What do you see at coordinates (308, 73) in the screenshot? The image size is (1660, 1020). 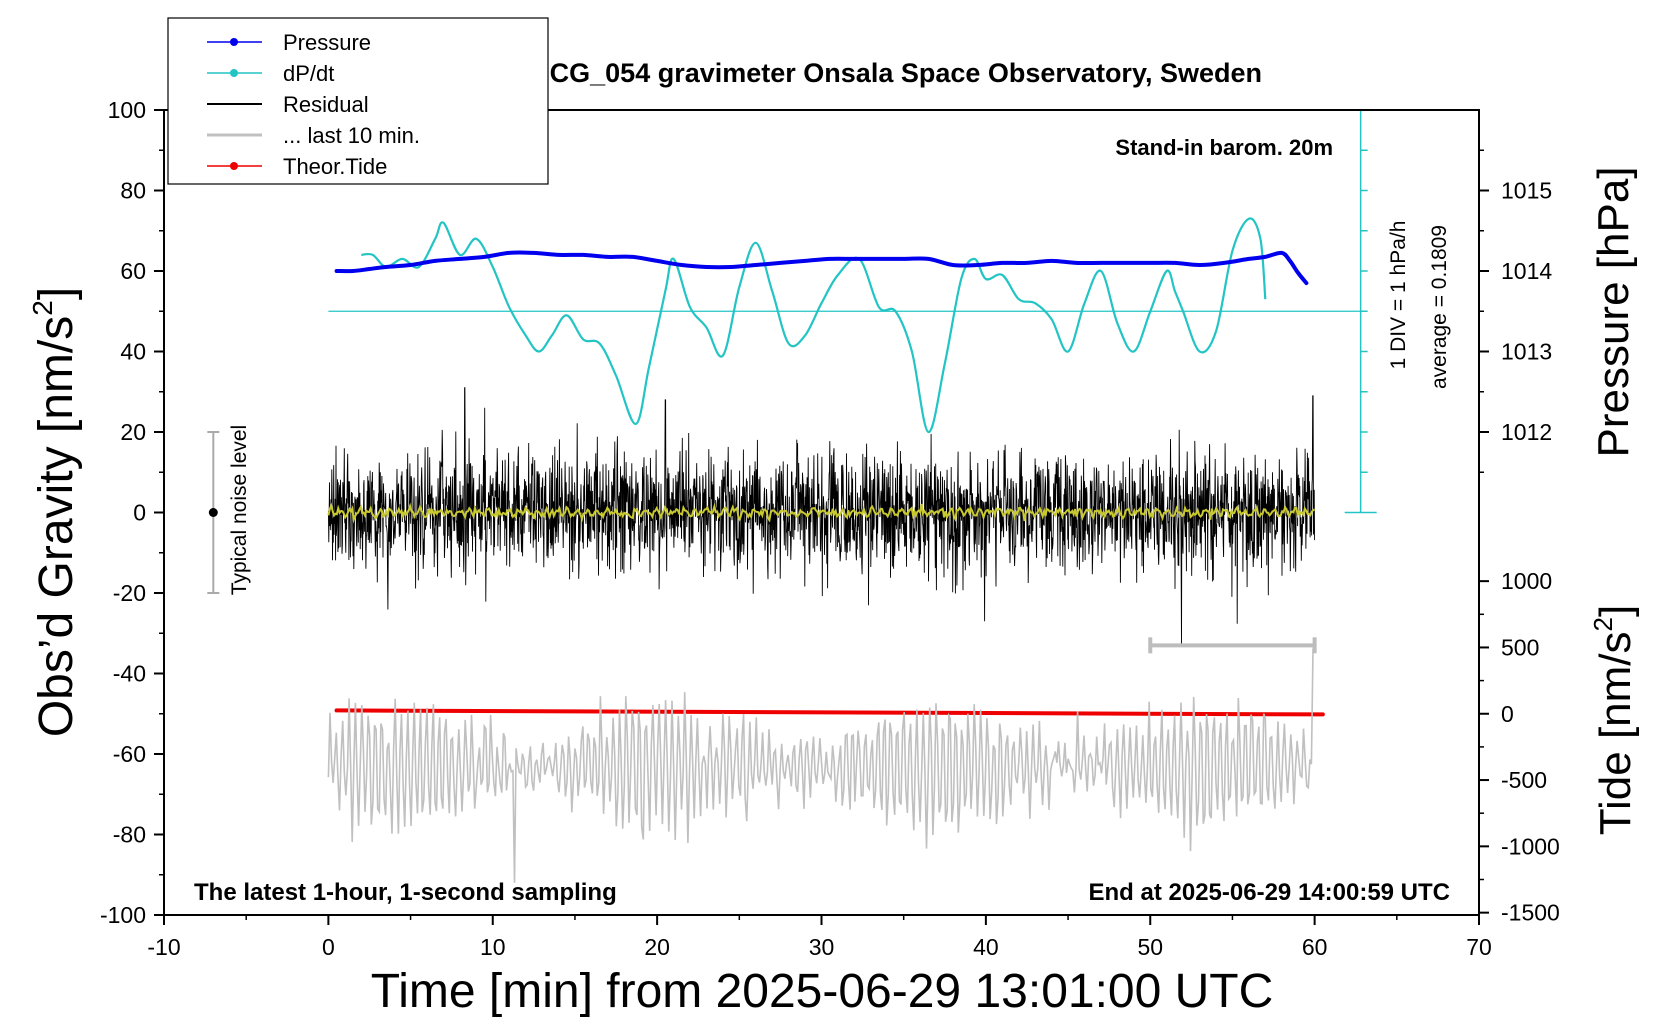 I see `legend-label: dP/dt` at bounding box center [308, 73].